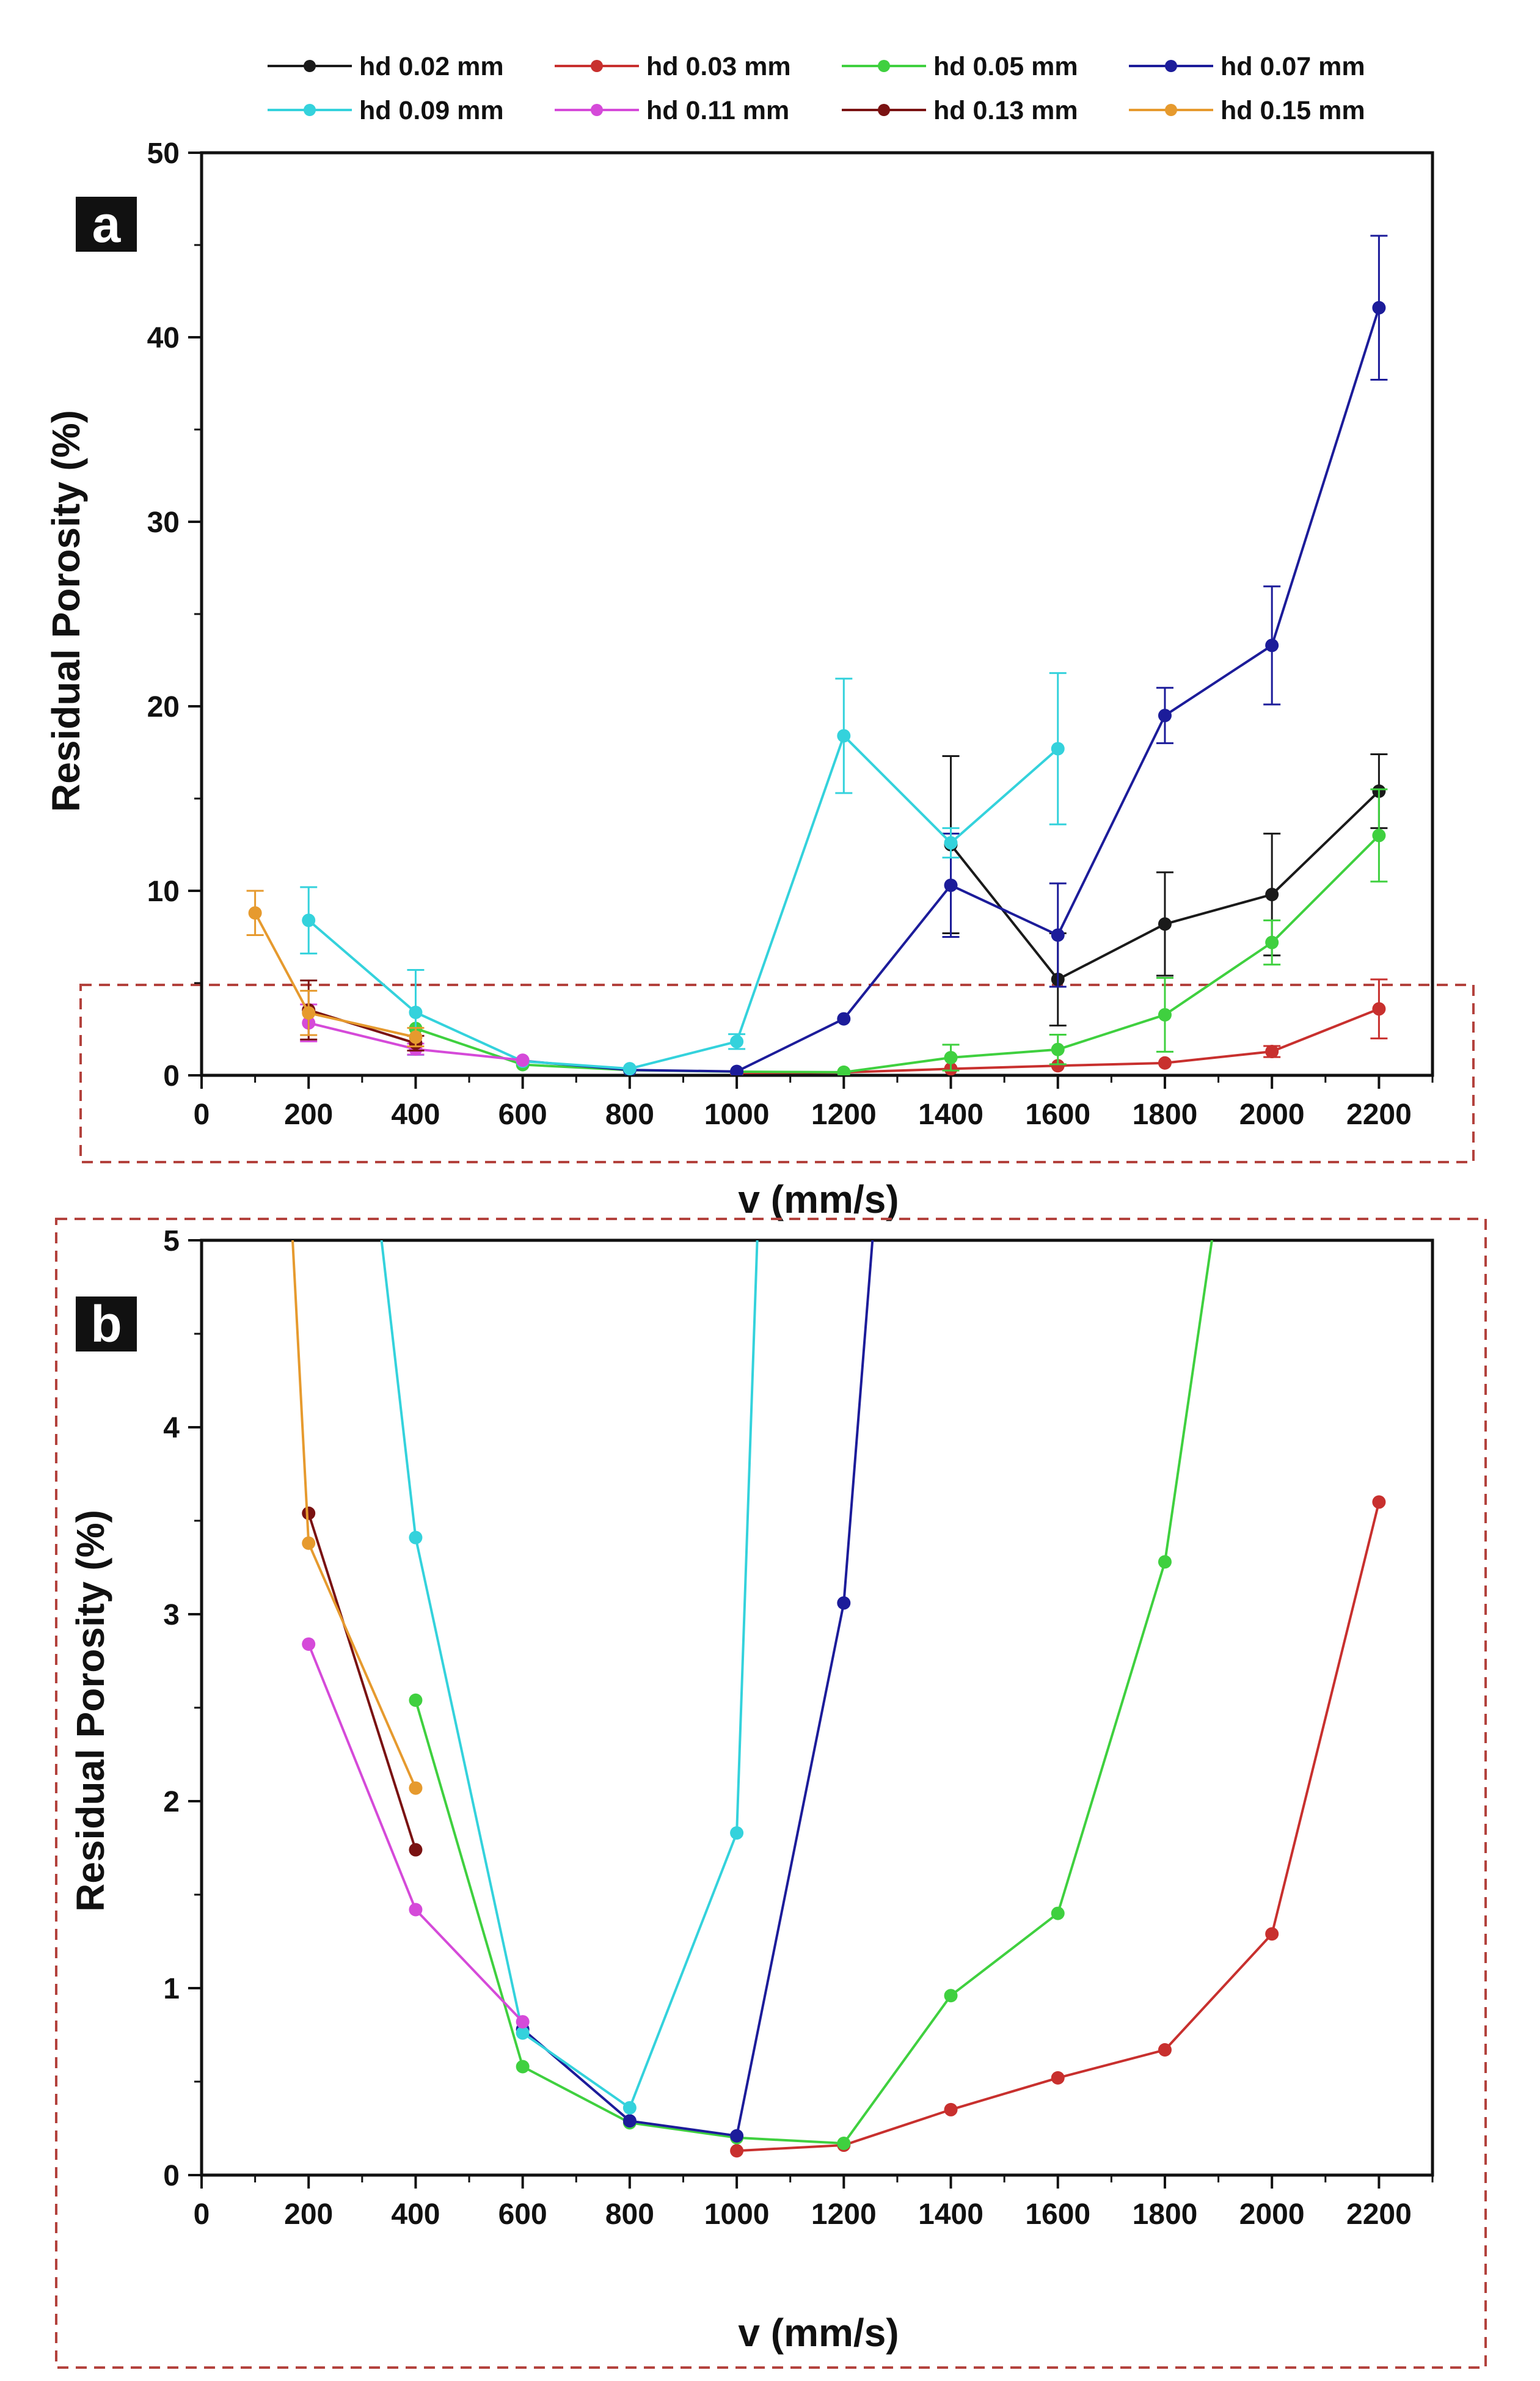 The height and width of the screenshot is (2381, 1540). I want to click on y-tick-label: 3, so click(171, 1615).